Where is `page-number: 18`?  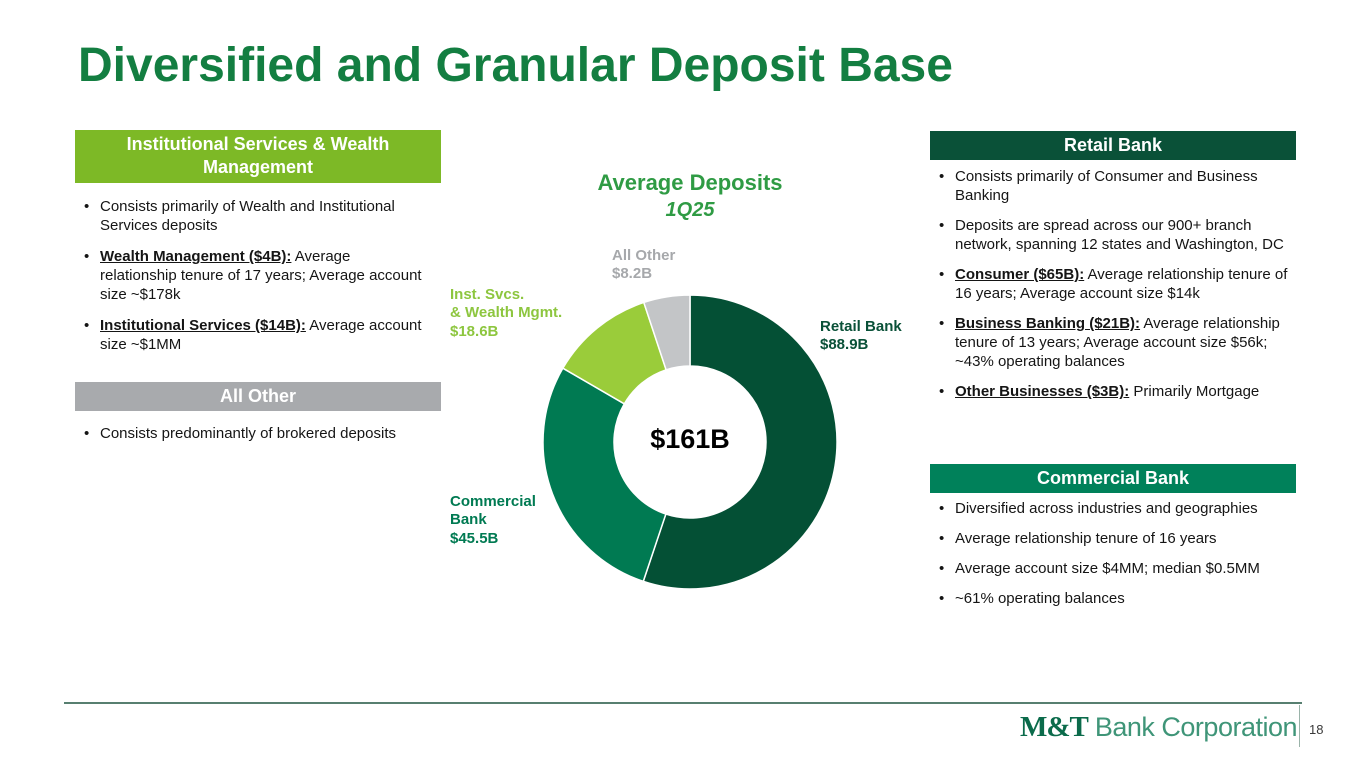 page-number: 18 is located at coordinates (1316, 729).